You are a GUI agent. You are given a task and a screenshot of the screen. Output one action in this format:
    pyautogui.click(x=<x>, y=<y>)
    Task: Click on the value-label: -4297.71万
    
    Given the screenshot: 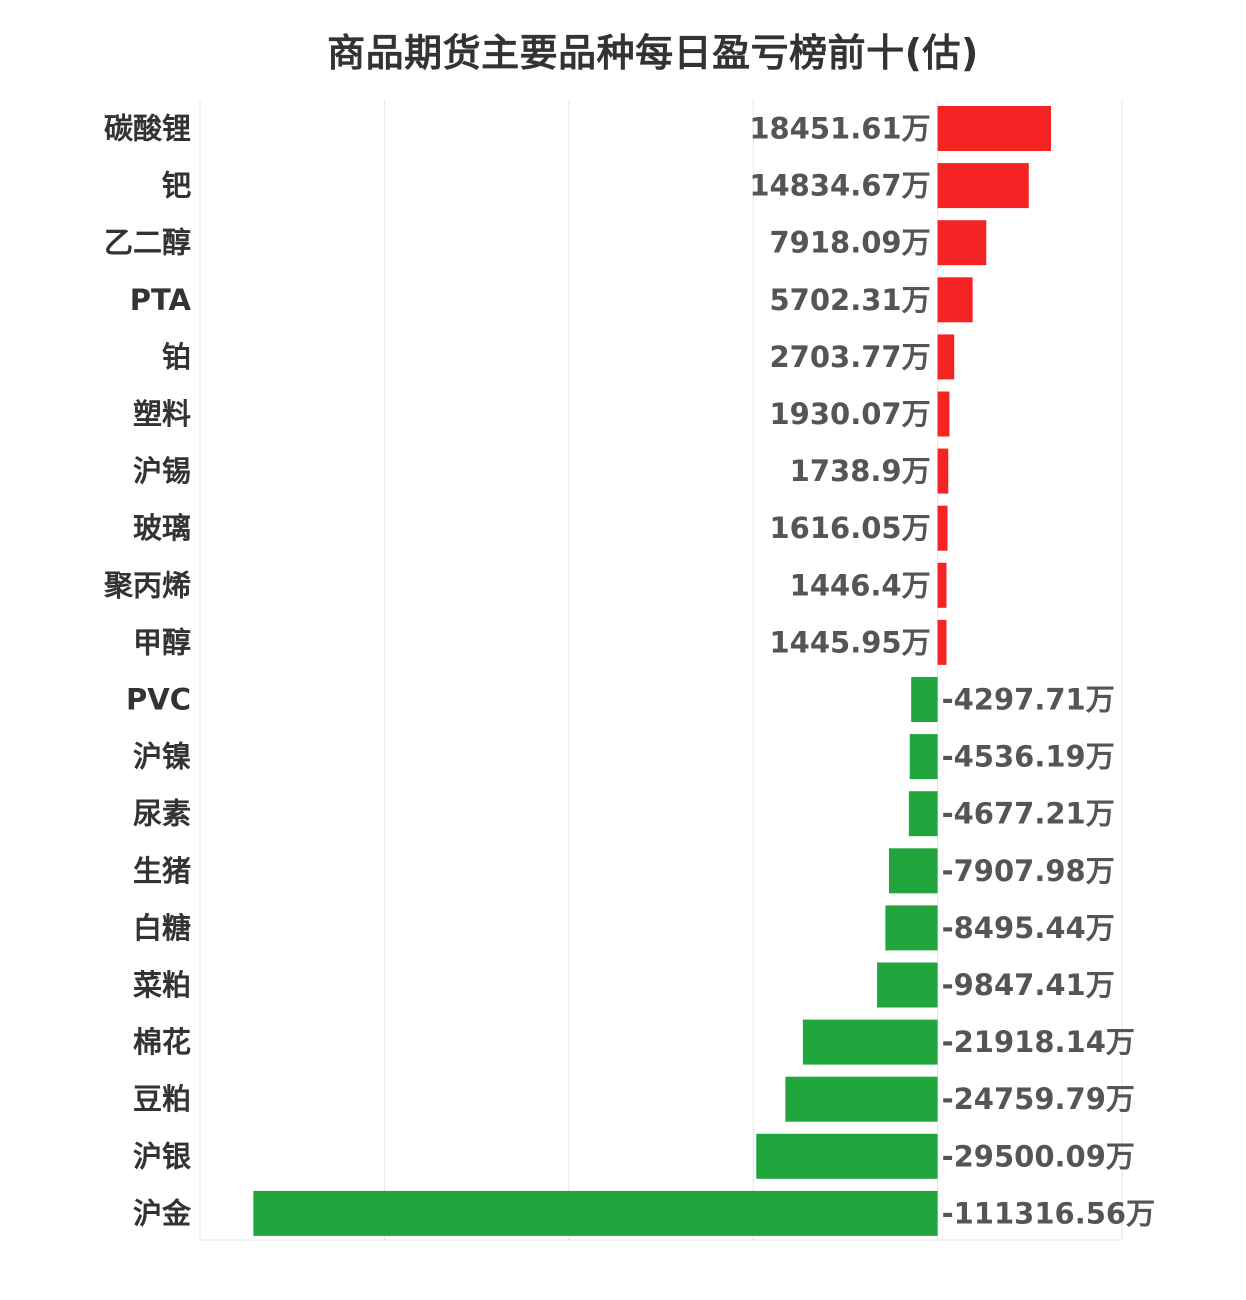 What is the action you would take?
    pyautogui.click(x=1028, y=700)
    